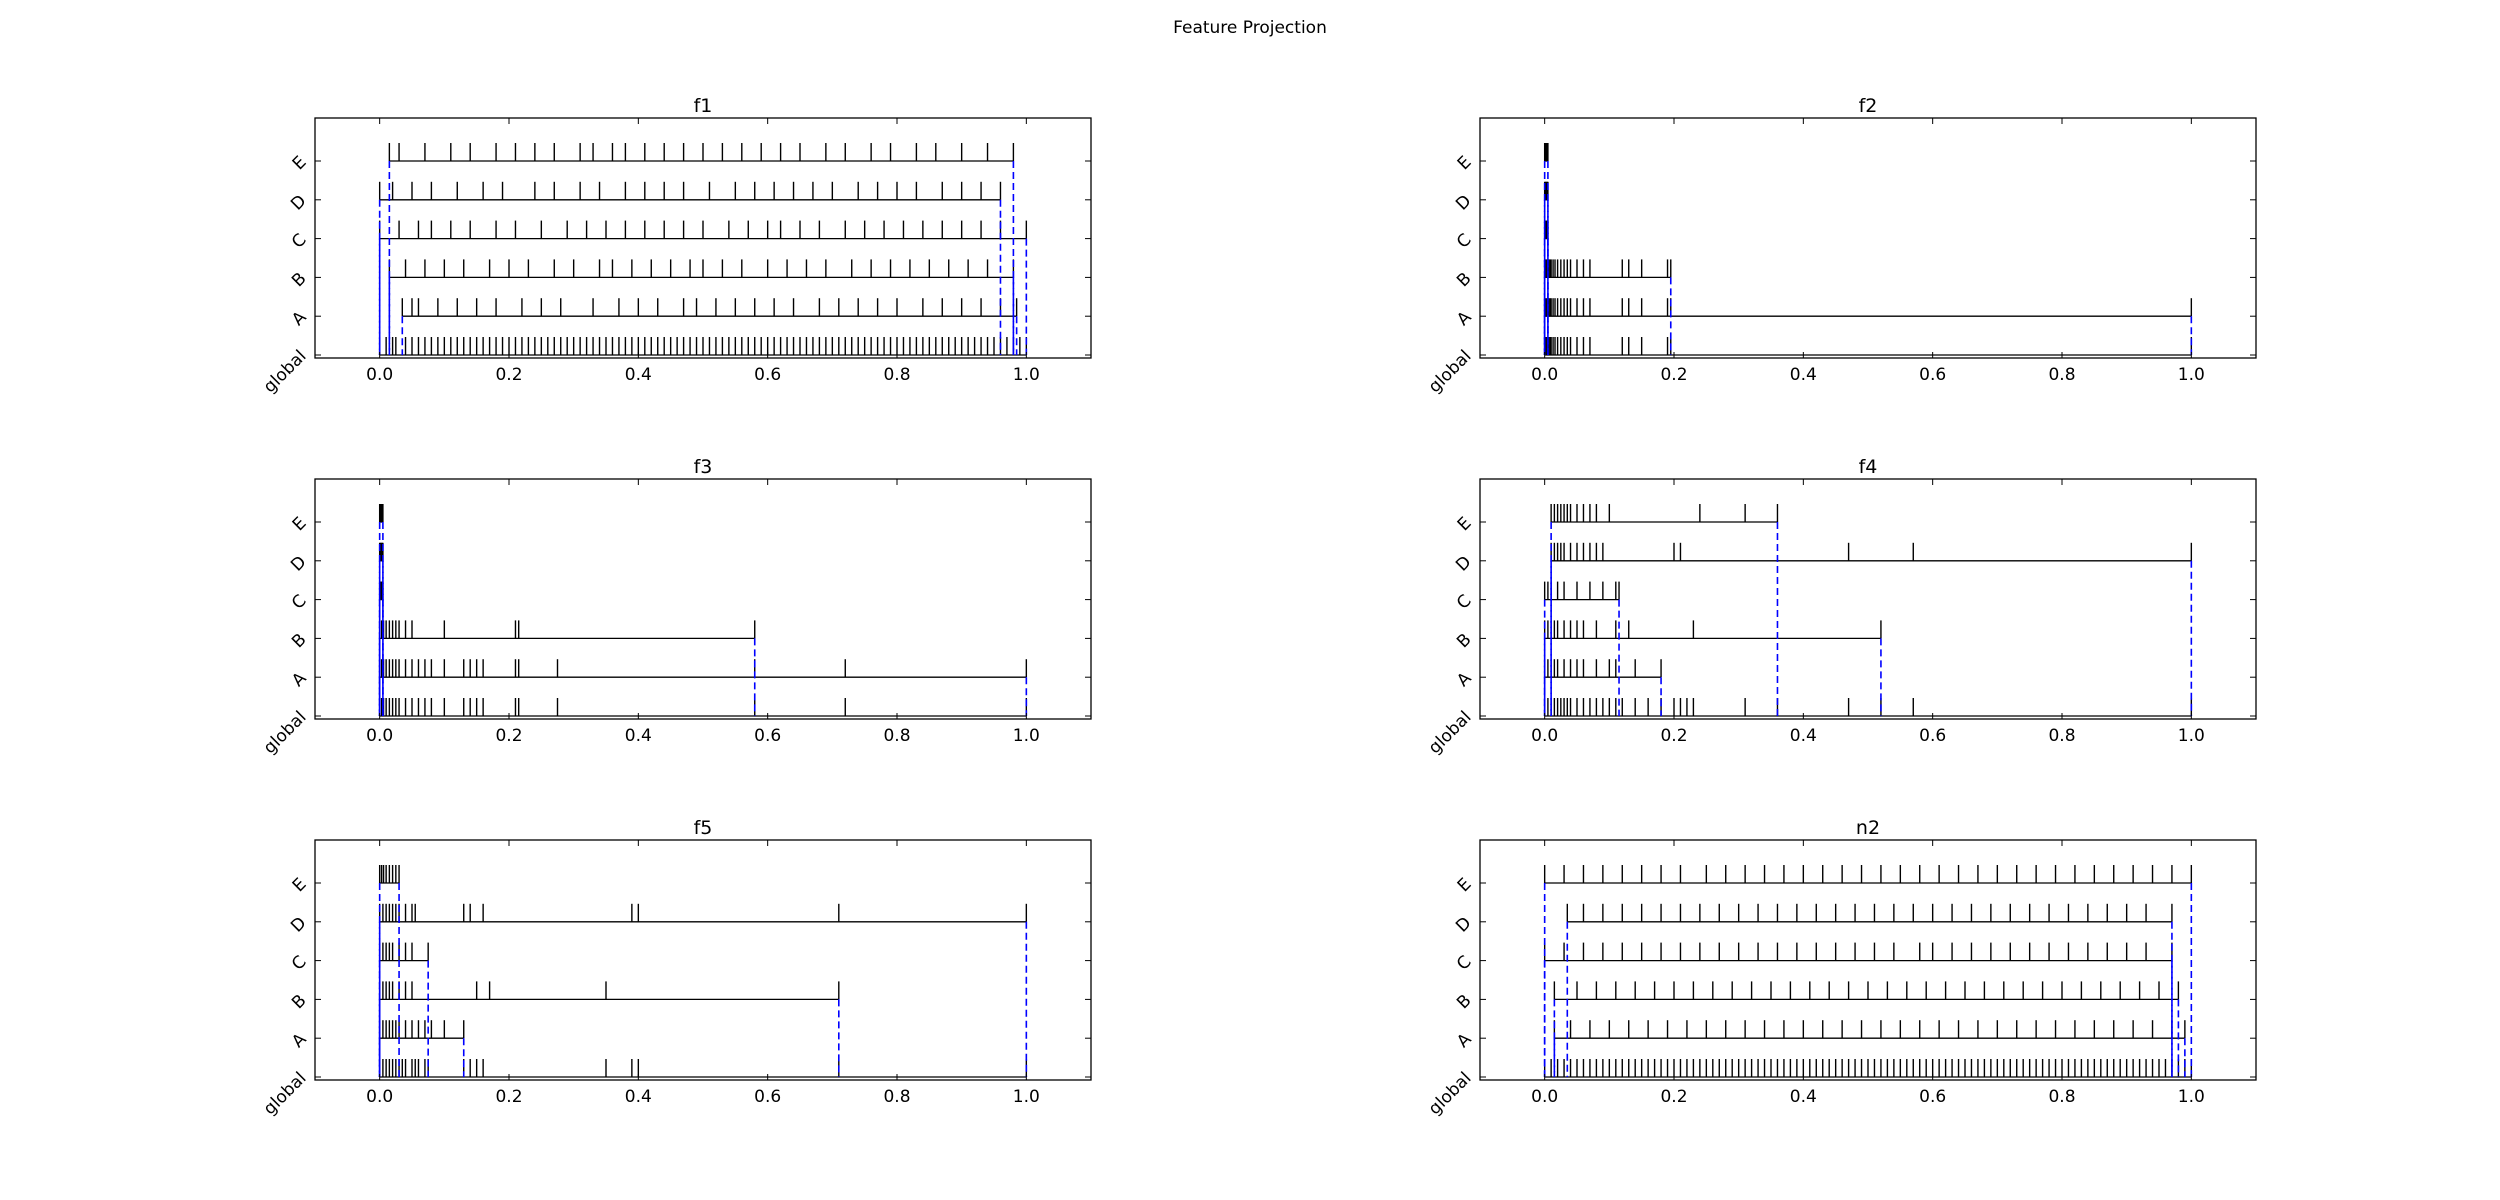 The width and height of the screenshot is (2500, 1200). What do you see at coordinates (1250, 28) in the screenshot?
I see `figure-title: Feature Projection` at bounding box center [1250, 28].